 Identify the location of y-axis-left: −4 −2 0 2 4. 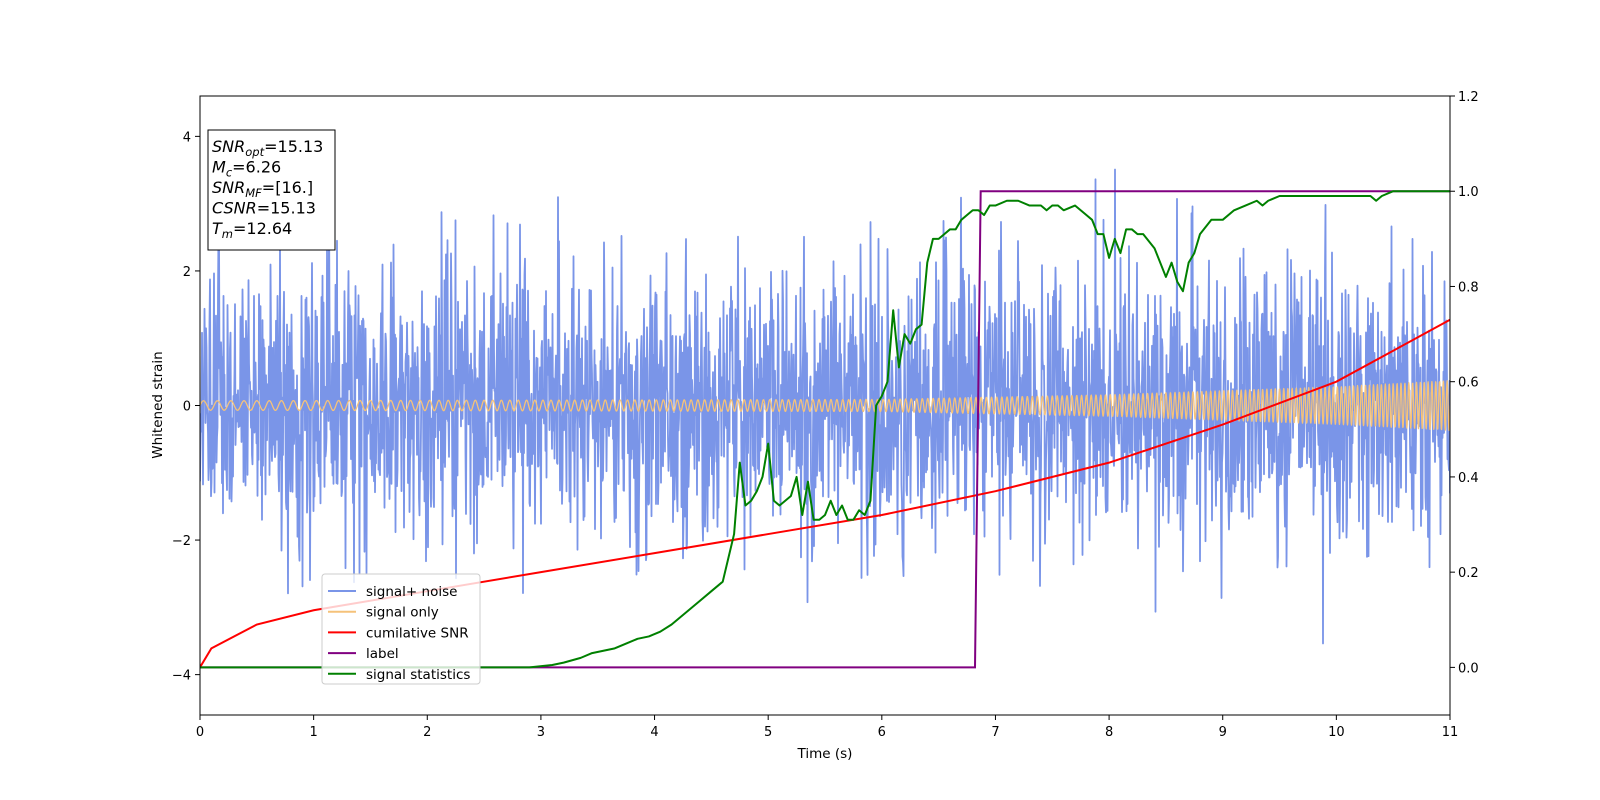
(186, 407).